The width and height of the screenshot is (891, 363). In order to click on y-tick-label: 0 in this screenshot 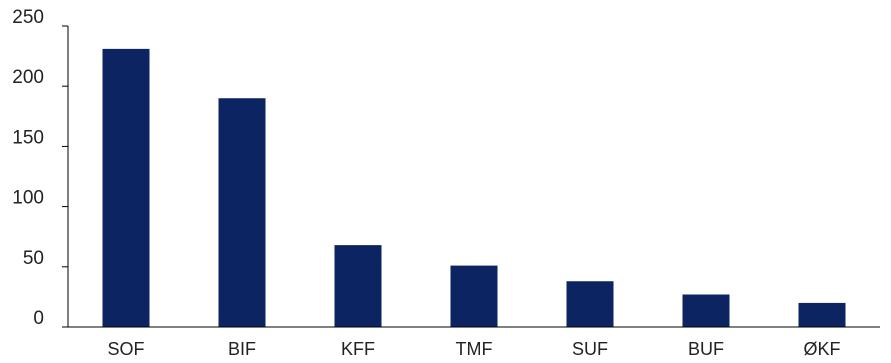, I will do `click(38, 318)`.